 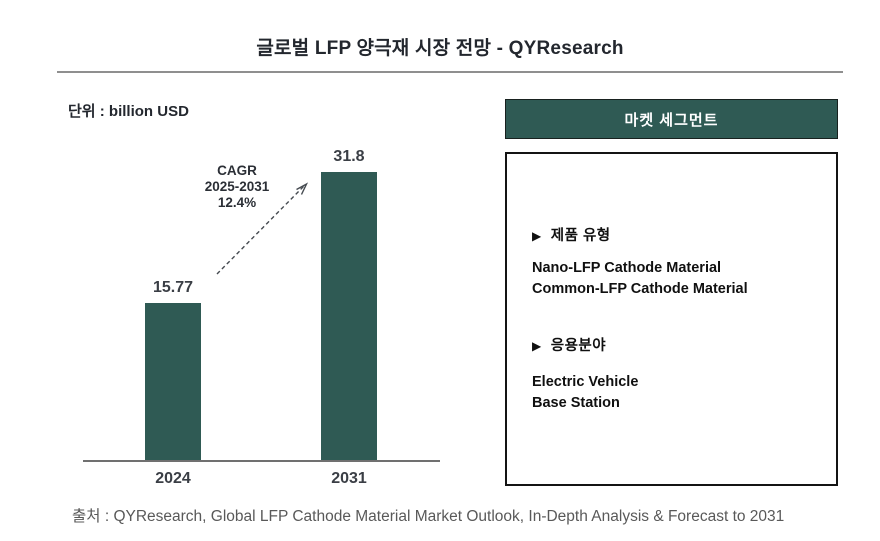 I want to click on bar-value-2031: 31.8, so click(x=349, y=156).